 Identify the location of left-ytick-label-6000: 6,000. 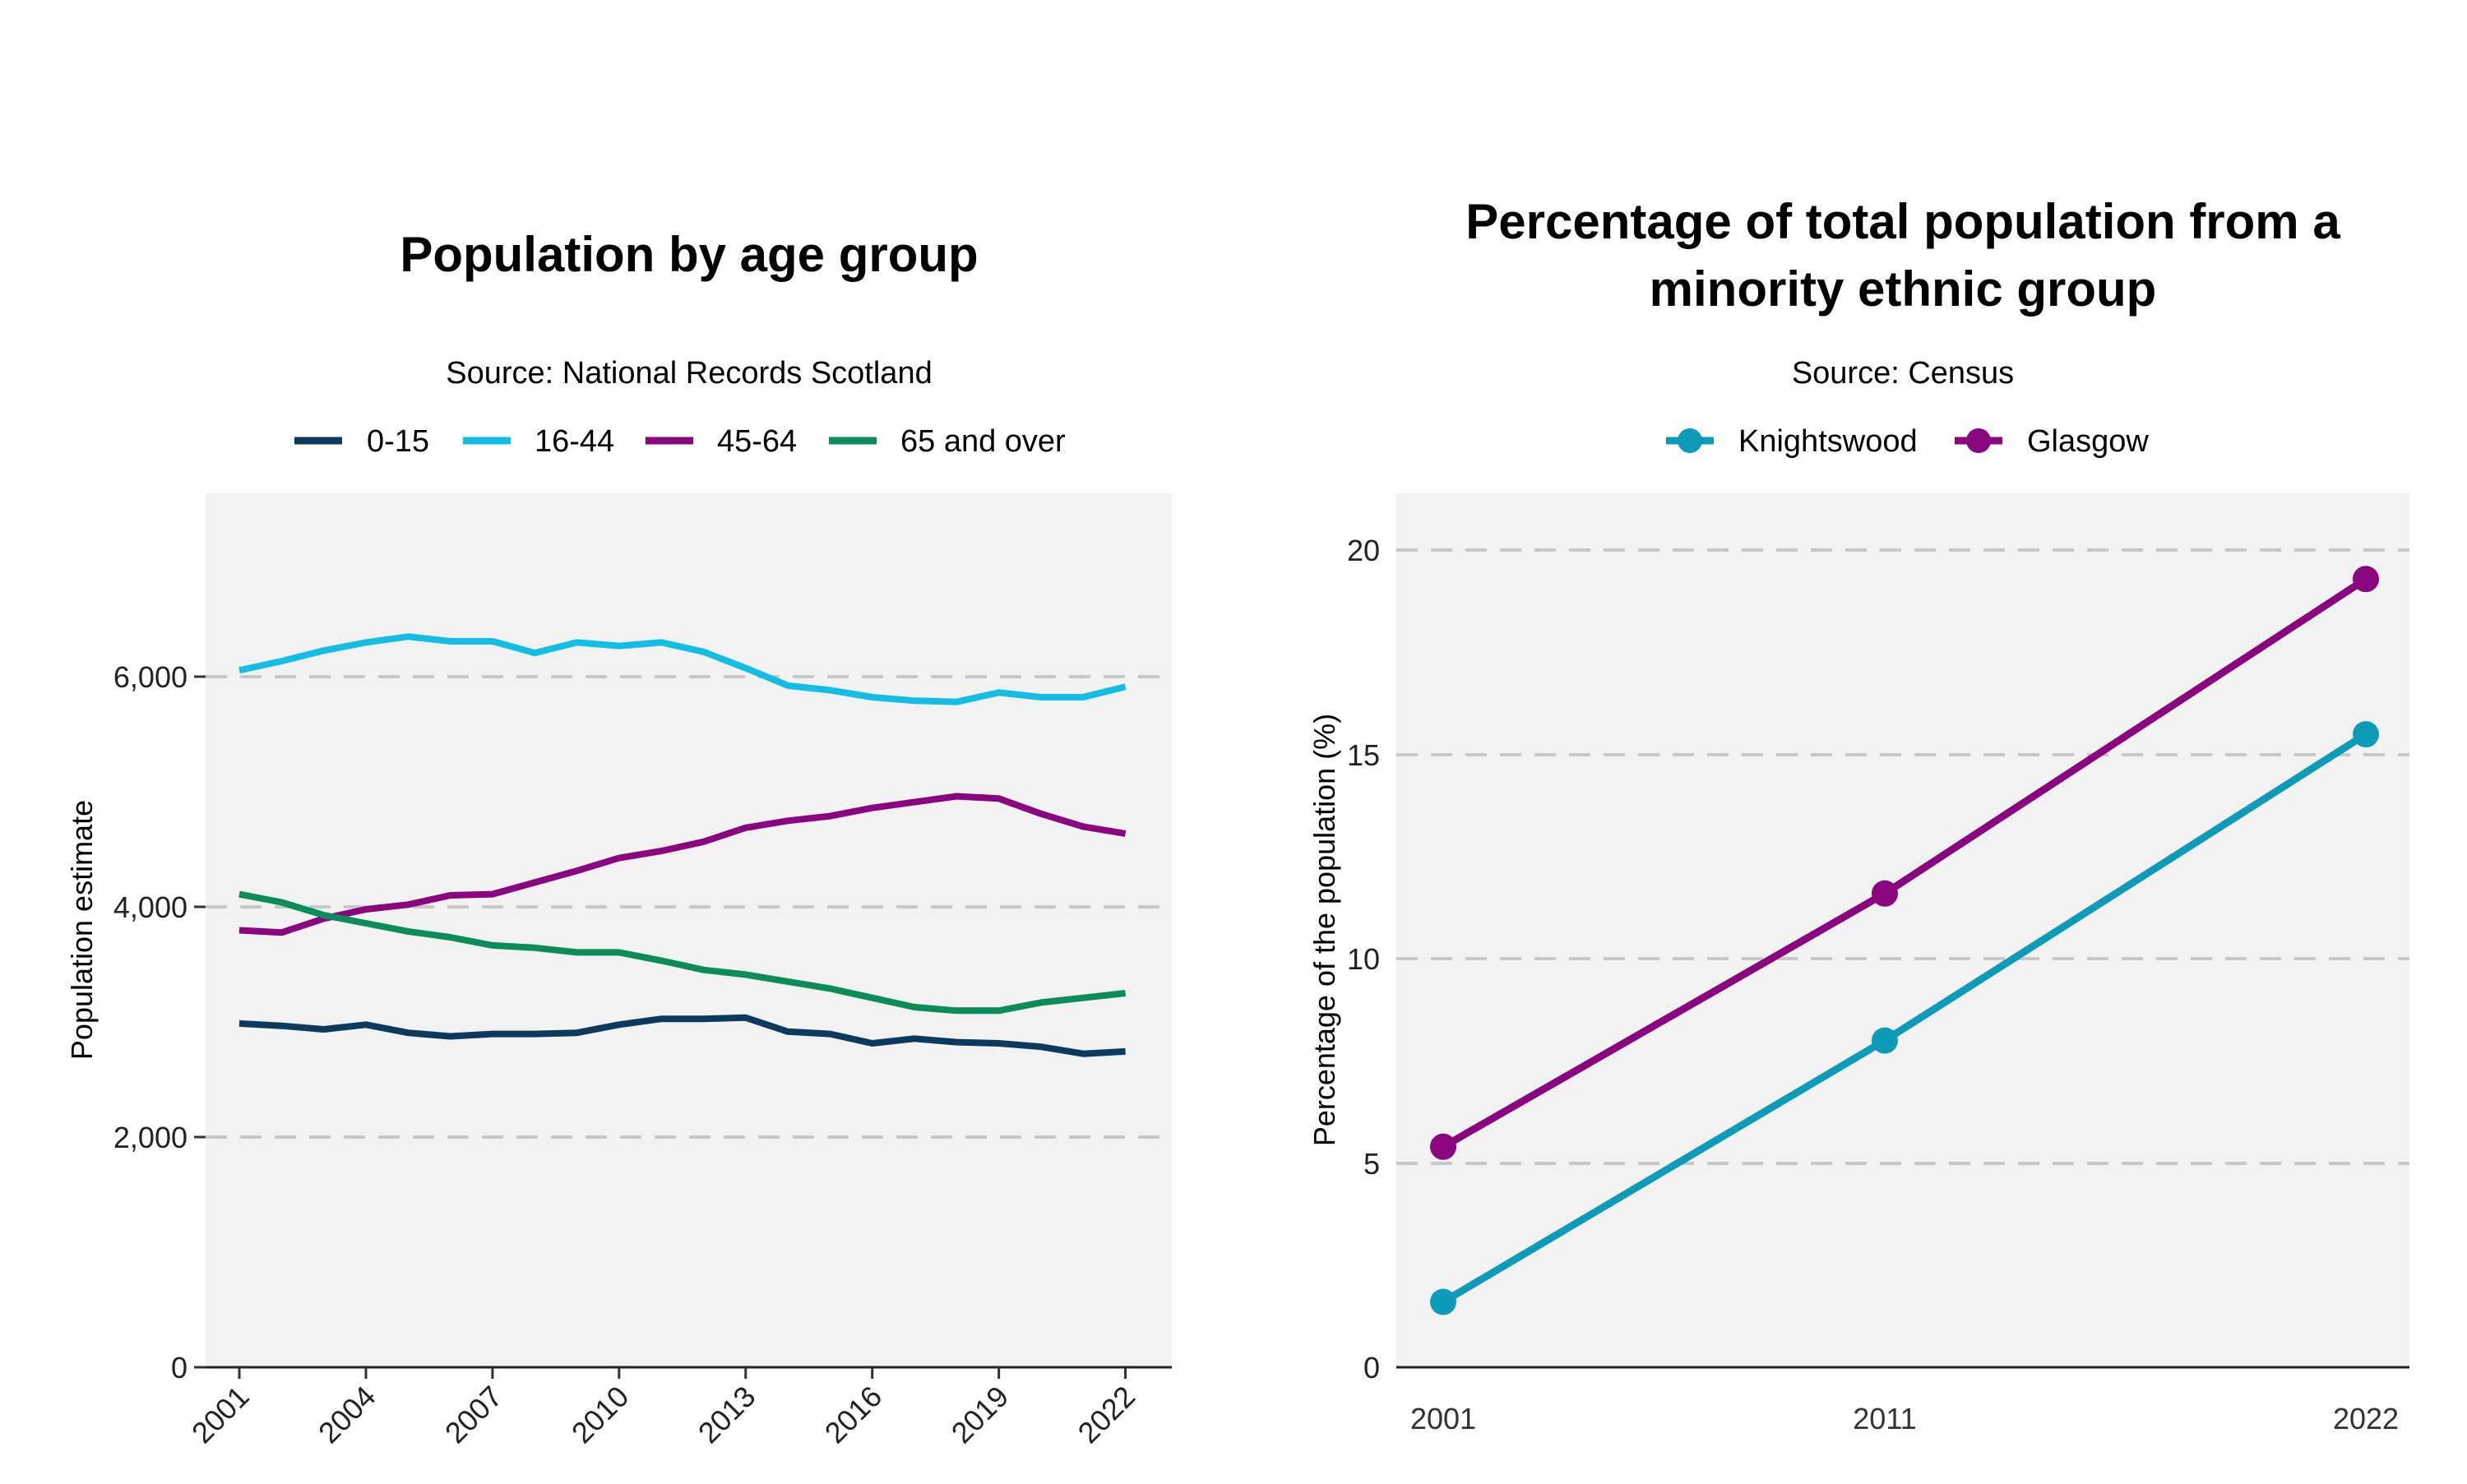
(150, 677).